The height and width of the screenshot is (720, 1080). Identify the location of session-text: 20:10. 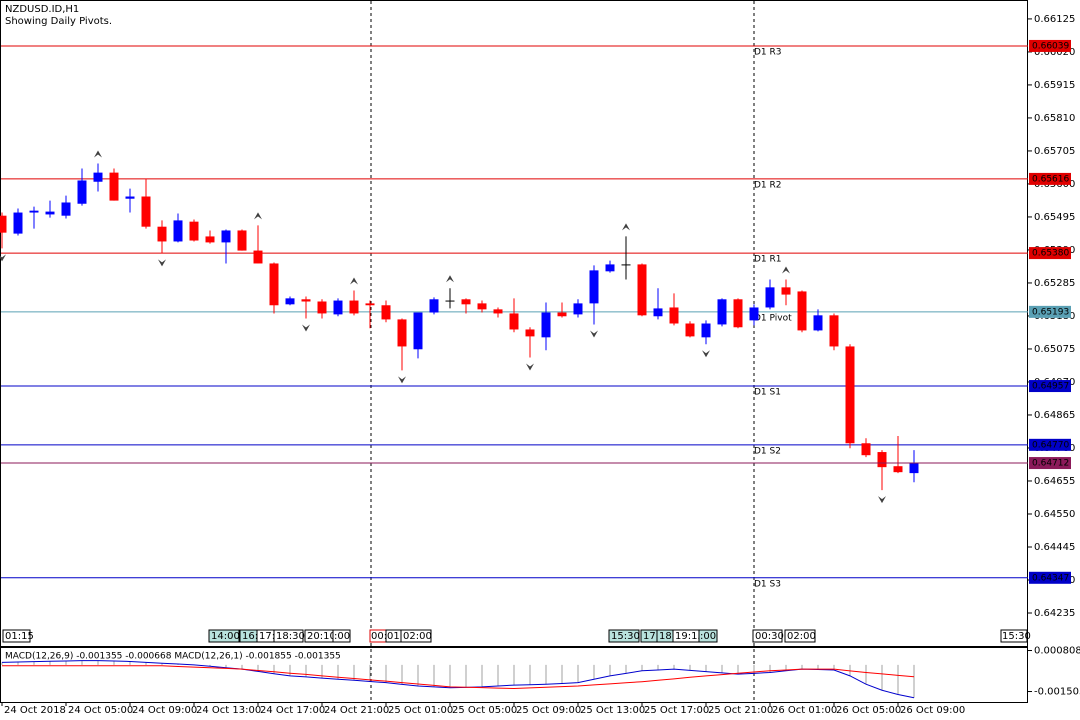
(321, 636).